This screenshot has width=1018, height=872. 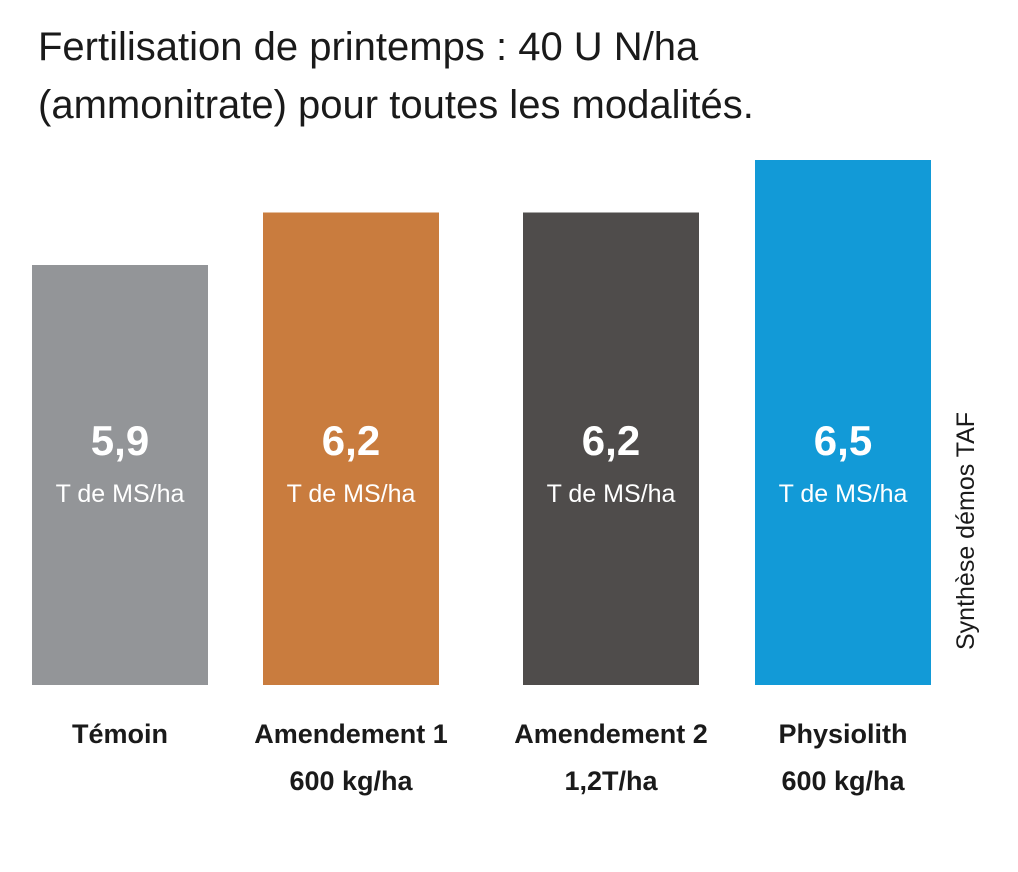 What do you see at coordinates (120, 440) in the screenshot?
I see `bar-value-label-1: 5,9` at bounding box center [120, 440].